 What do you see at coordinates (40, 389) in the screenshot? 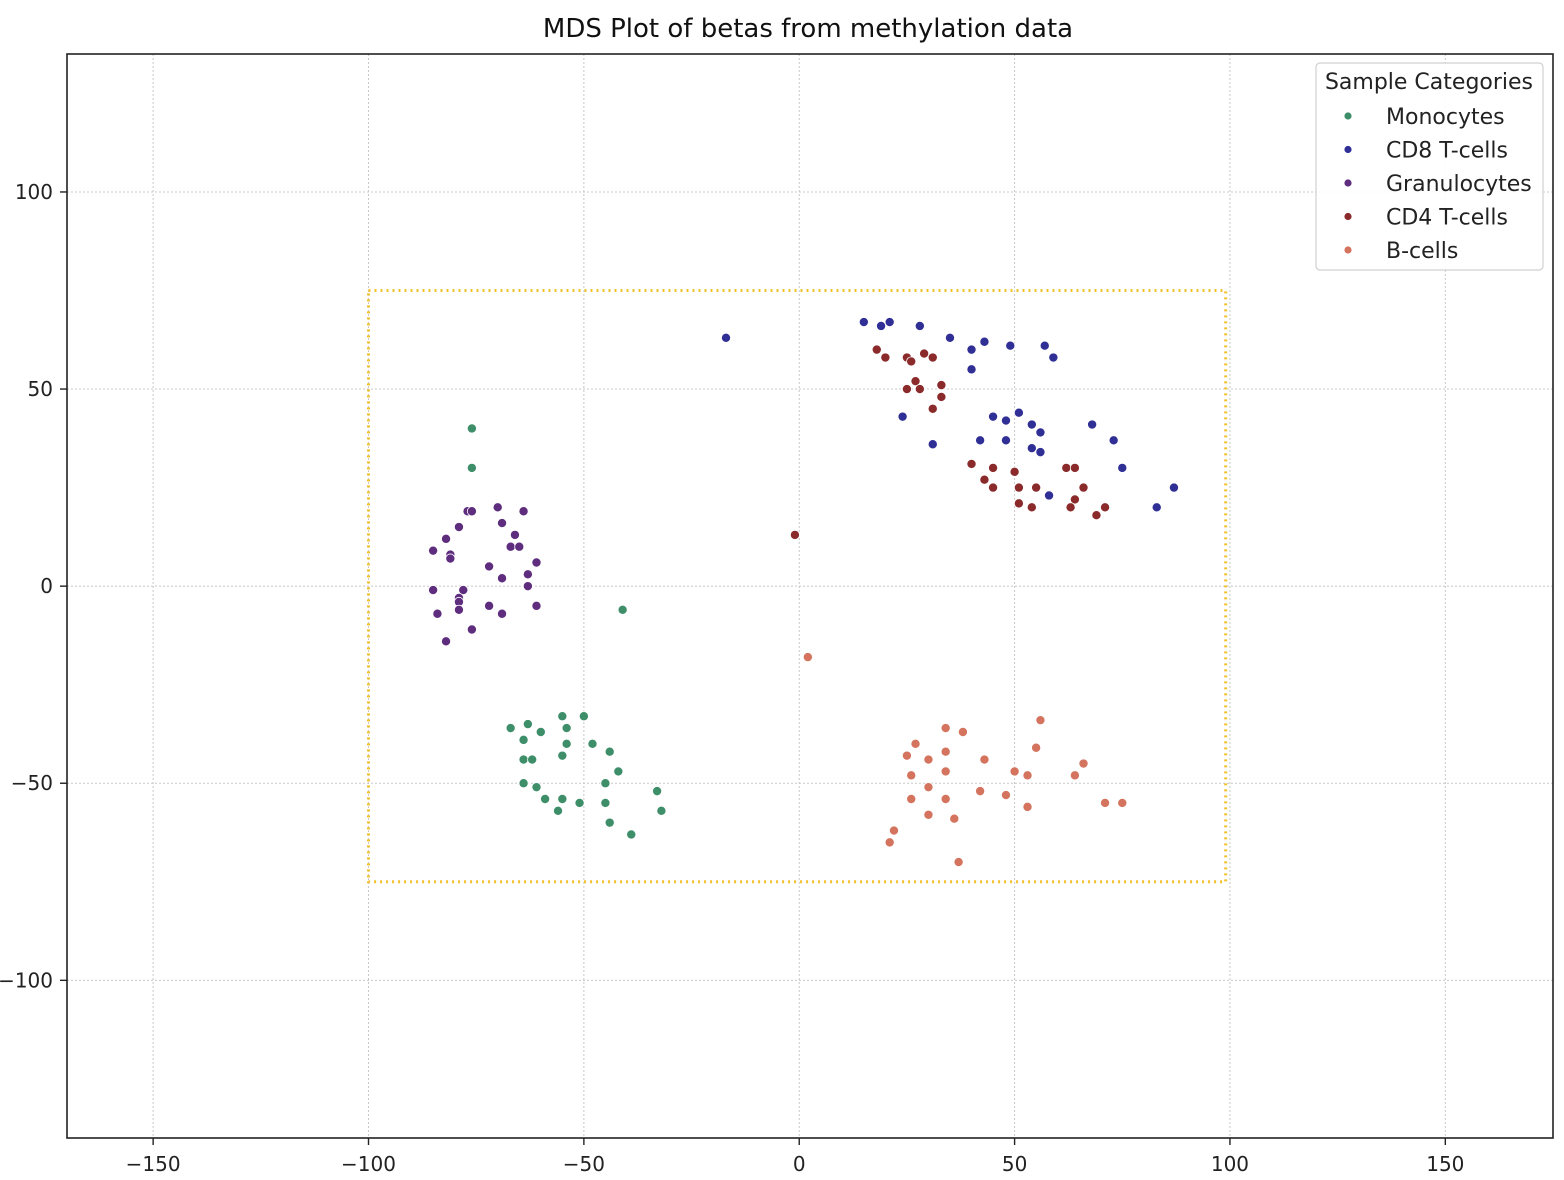
I see `y-tick-label: 50` at bounding box center [40, 389].